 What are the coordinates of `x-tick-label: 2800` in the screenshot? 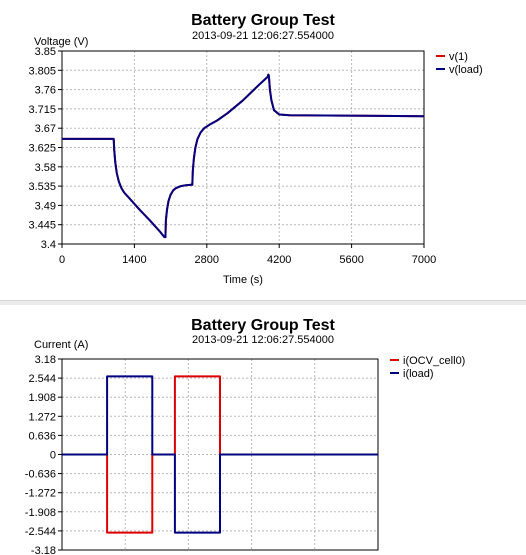 It's located at (207, 260).